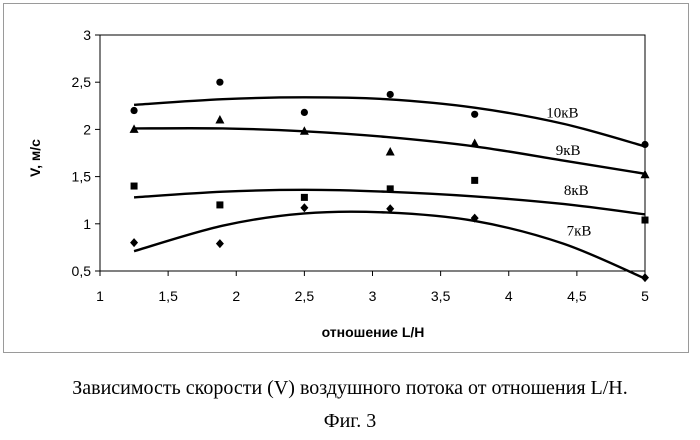 The width and height of the screenshot is (700, 440). Describe the element at coordinates (168, 296) in the screenshot. I see `x-tick-label: 1,5` at that location.